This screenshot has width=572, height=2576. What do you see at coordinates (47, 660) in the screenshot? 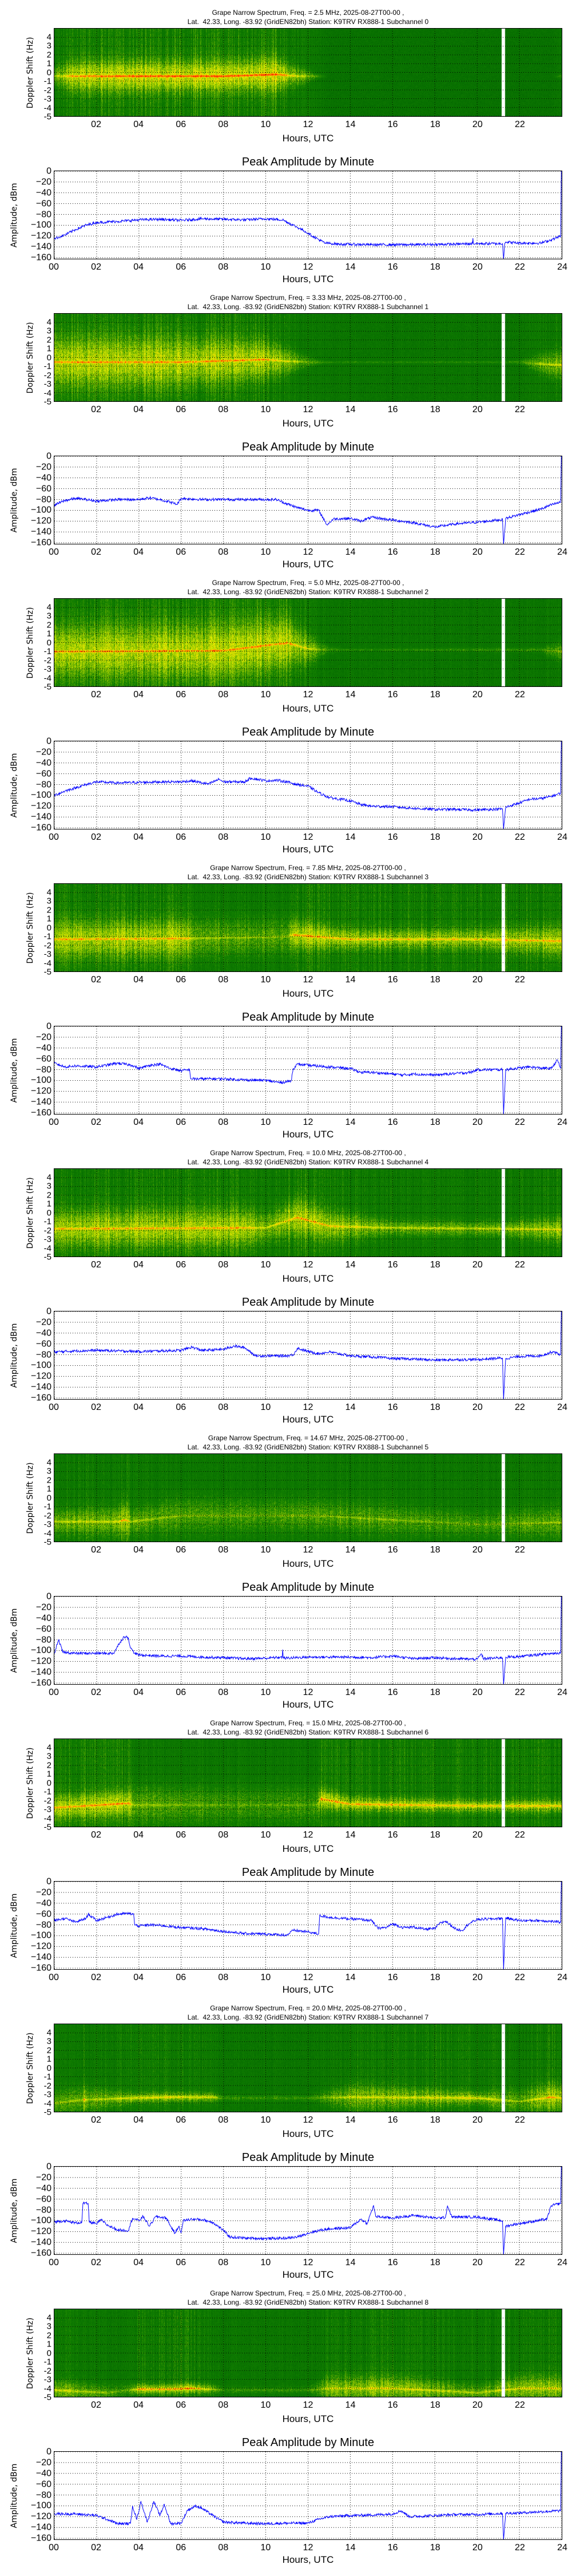
I see `spectrogram-y-tick: -2` at bounding box center [47, 660].